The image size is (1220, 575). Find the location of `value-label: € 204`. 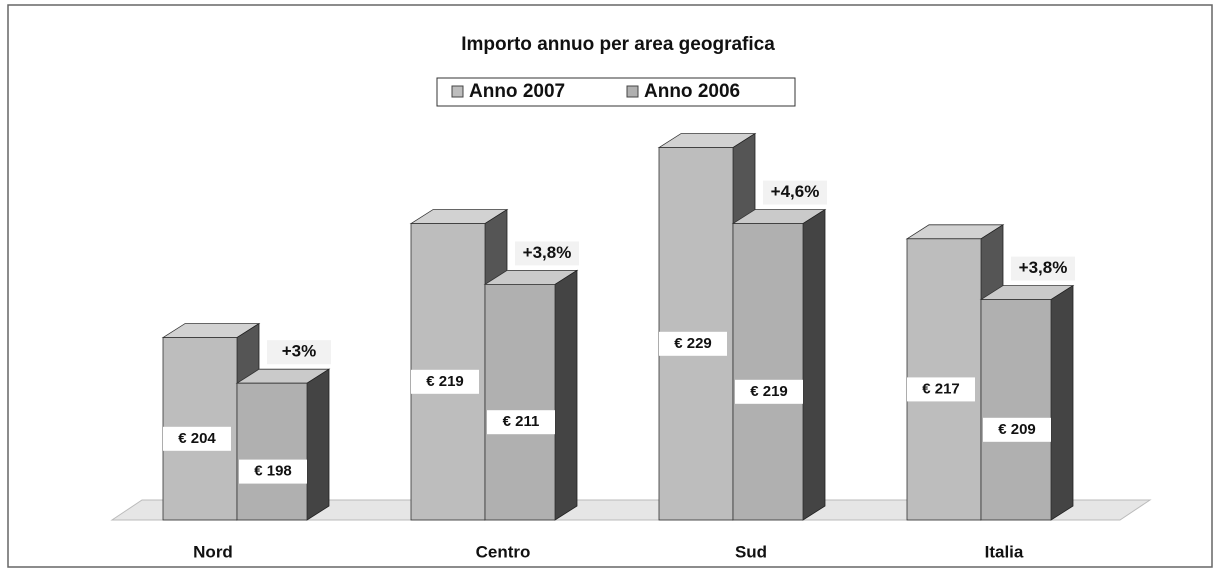

value-label: € 204 is located at coordinates (197, 438).